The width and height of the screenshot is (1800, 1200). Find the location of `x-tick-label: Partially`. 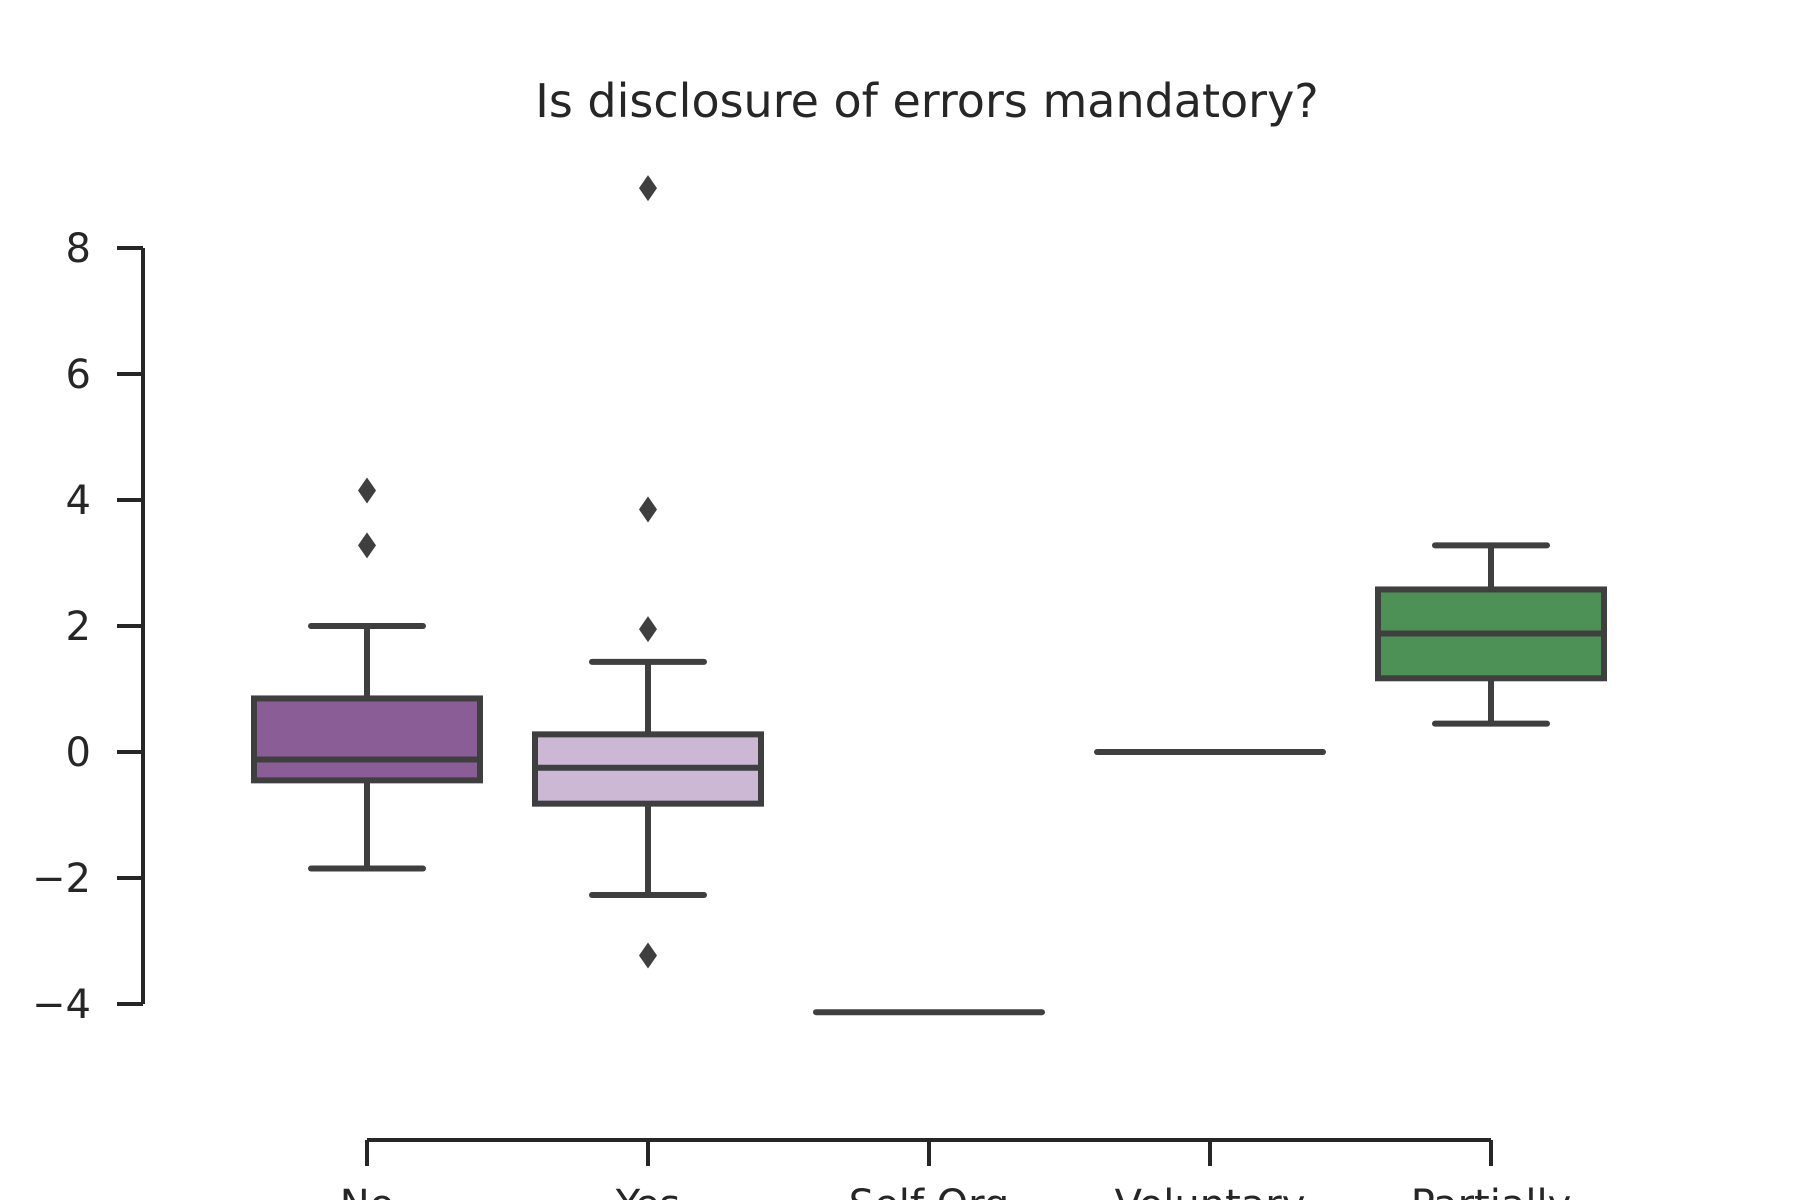

x-tick-label: Partially is located at coordinates (1491, 1191).